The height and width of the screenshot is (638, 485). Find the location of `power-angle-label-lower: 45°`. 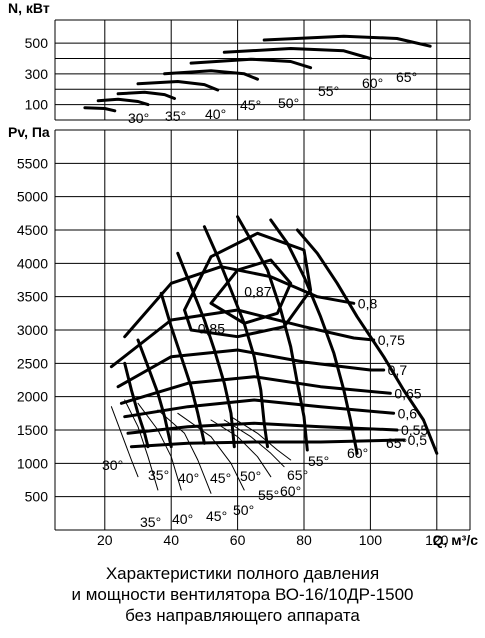

power-angle-label-lower: 45° is located at coordinates (216, 516).